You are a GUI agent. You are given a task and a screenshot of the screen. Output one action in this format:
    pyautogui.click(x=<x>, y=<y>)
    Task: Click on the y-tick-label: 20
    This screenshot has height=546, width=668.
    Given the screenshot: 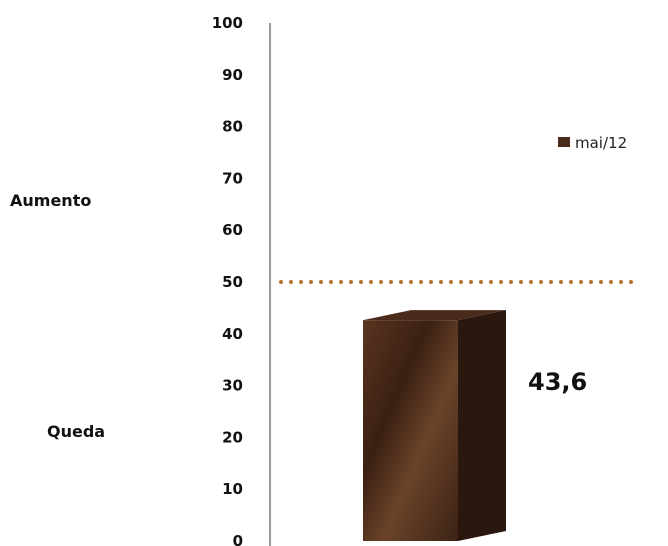 What is the action you would take?
    pyautogui.click(x=232, y=437)
    